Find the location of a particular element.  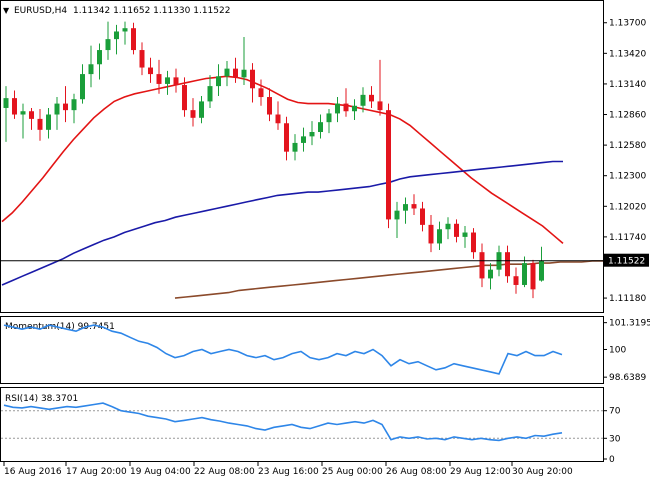

price-tick-label: 1.12860 is located at coordinates (627, 116).